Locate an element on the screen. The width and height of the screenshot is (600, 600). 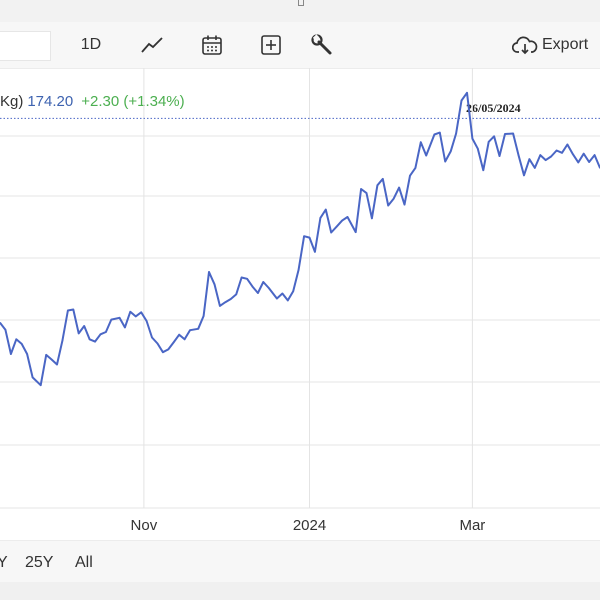
calendar-icon is located at coordinates (212, 45).